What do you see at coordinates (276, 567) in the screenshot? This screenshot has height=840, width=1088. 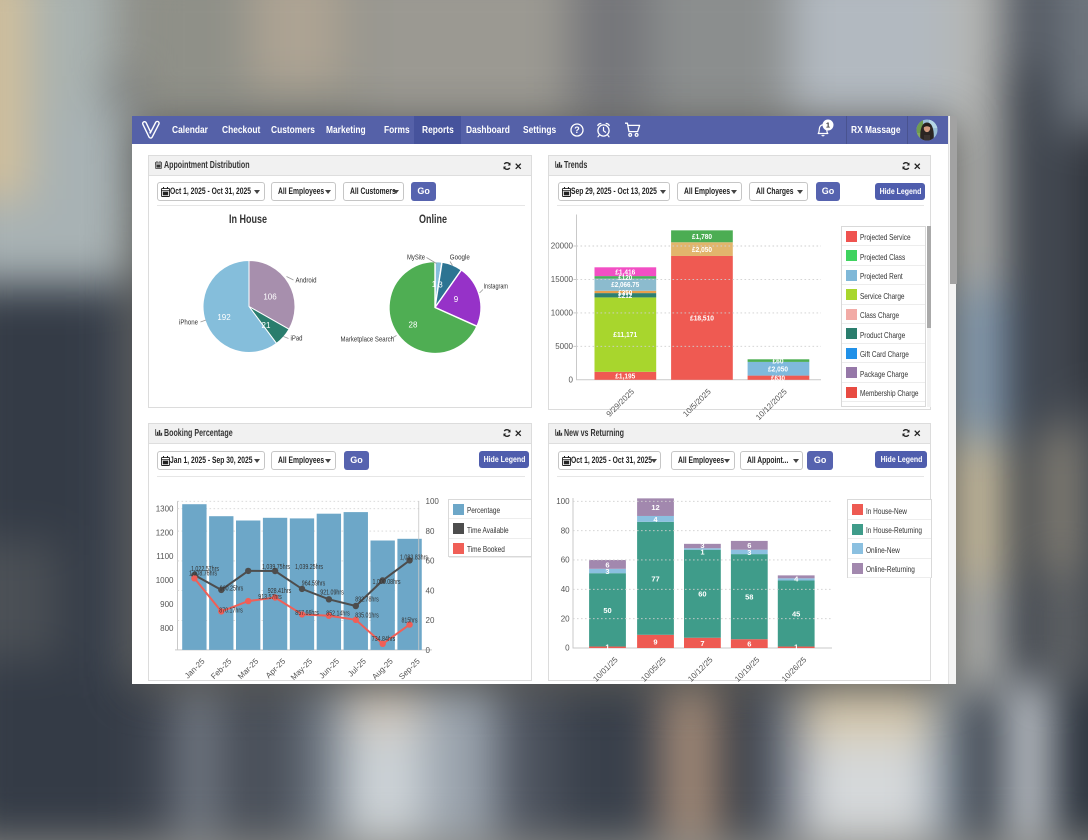 I see `svg-text: 1,039.75hrs` at bounding box center [276, 567].